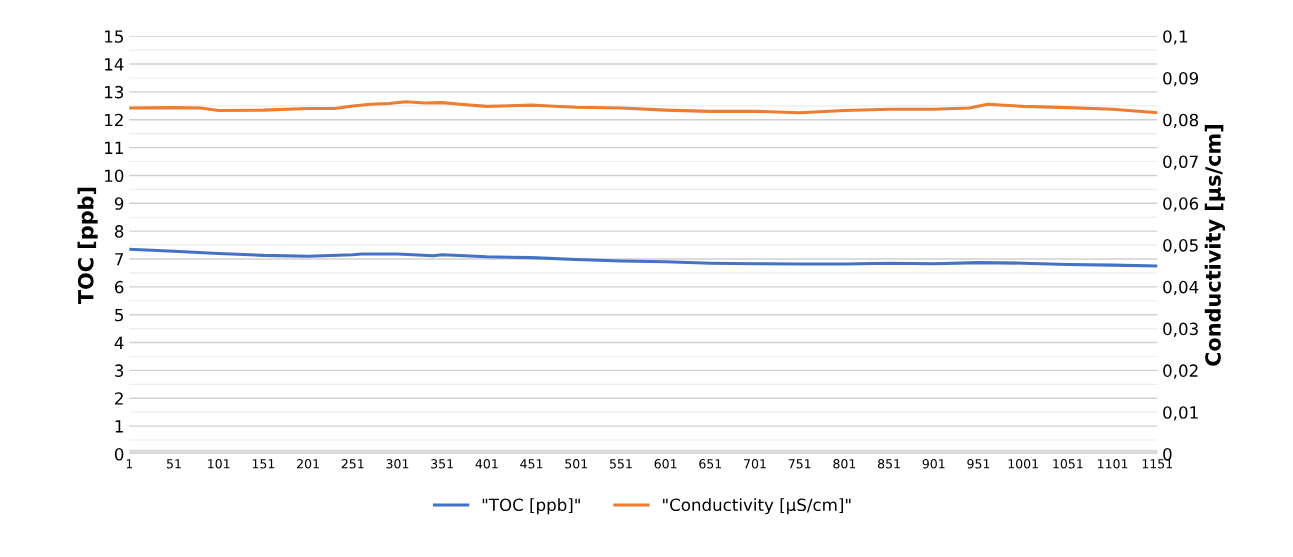 The width and height of the screenshot is (1293, 557). I want to click on legend-label: "TOC [ppb]", so click(531, 506).